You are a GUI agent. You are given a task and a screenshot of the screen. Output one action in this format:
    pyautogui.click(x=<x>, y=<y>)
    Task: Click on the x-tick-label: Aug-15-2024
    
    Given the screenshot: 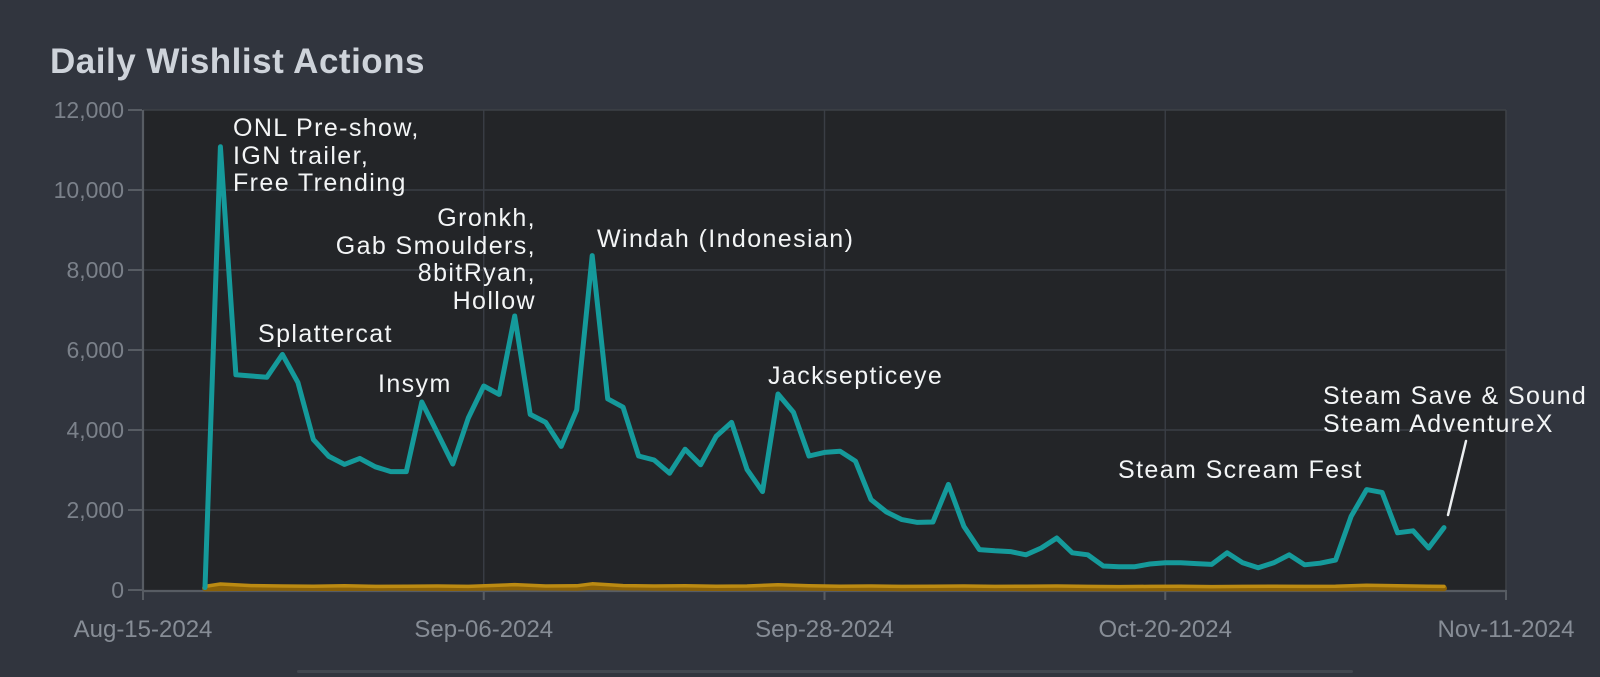 What is the action you would take?
    pyautogui.click(x=143, y=629)
    